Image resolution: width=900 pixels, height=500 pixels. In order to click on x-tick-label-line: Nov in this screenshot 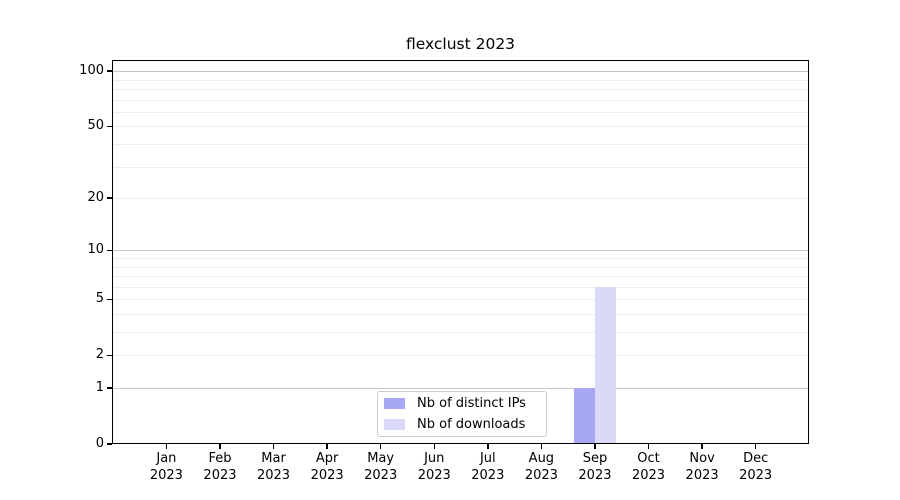, I will do `click(702, 458)`.